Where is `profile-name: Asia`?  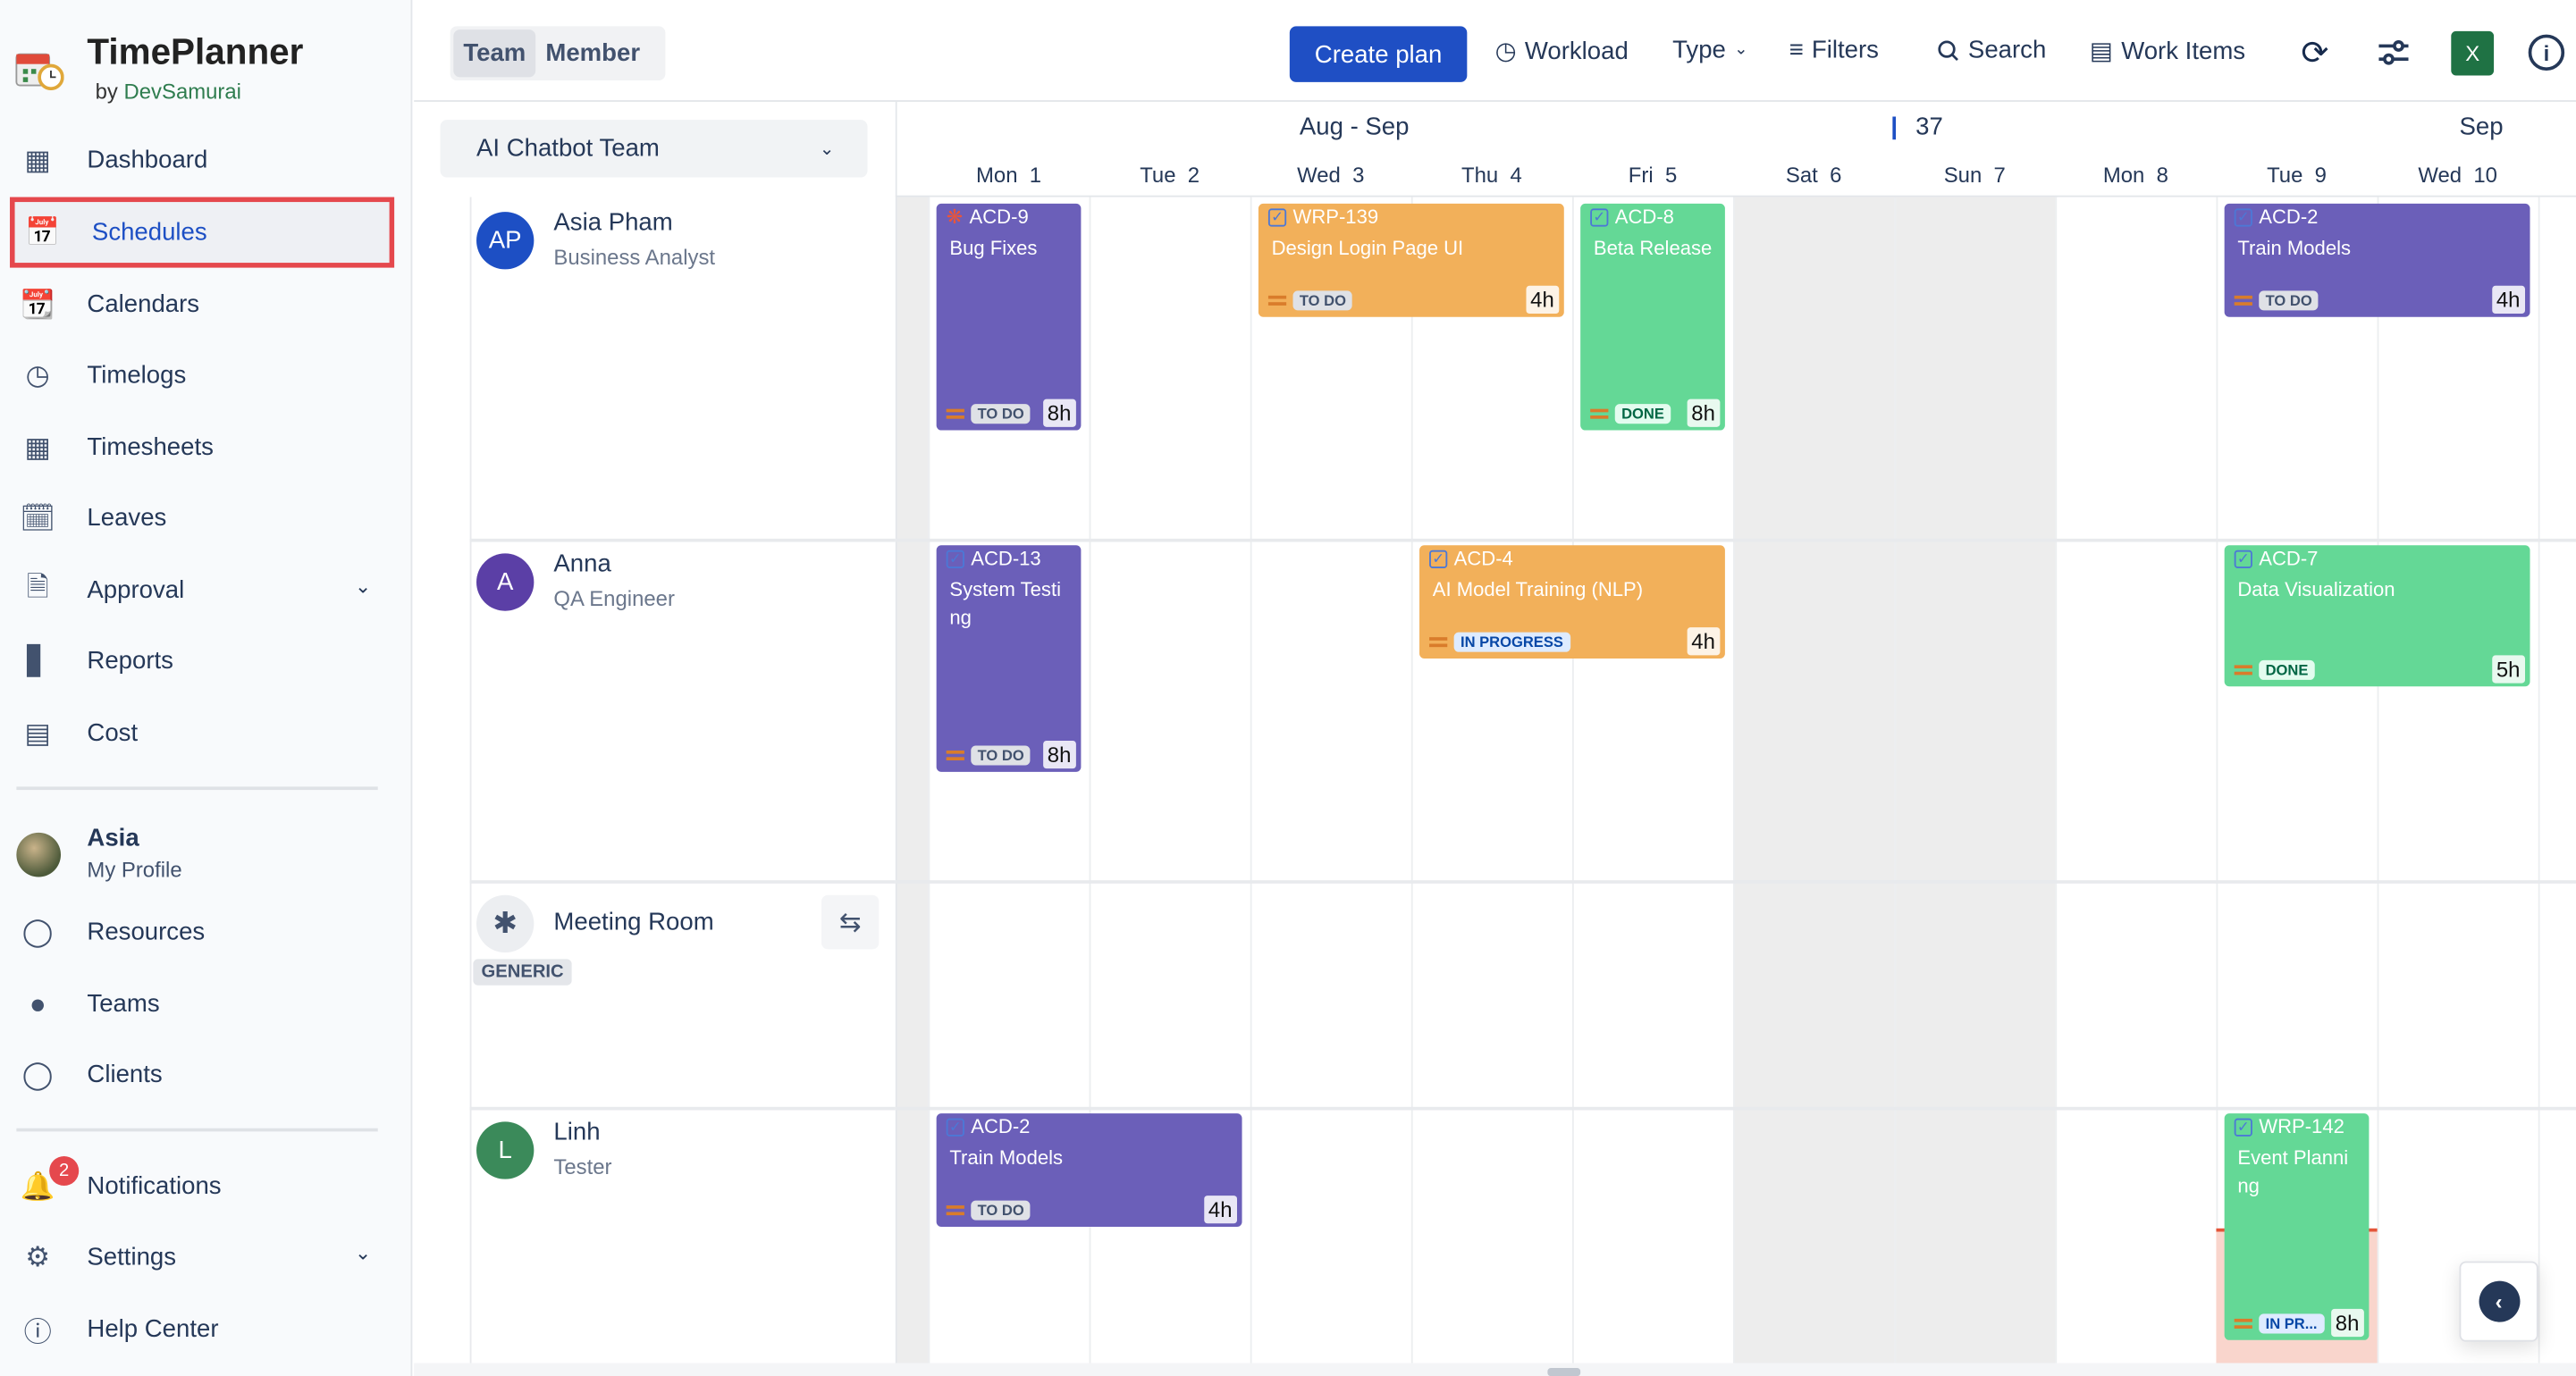 profile-name: Asia is located at coordinates (113, 838).